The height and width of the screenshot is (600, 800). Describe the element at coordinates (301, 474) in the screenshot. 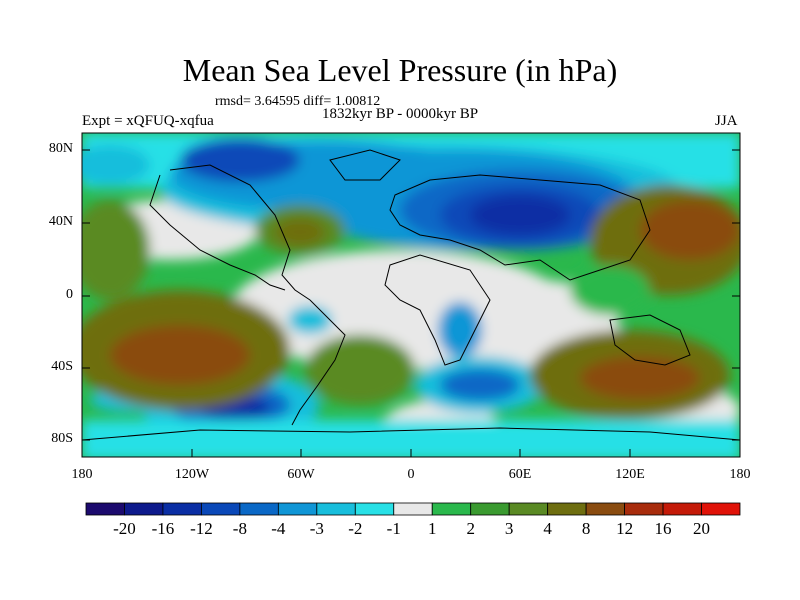

I see `lon-label-60w: 60W` at that location.